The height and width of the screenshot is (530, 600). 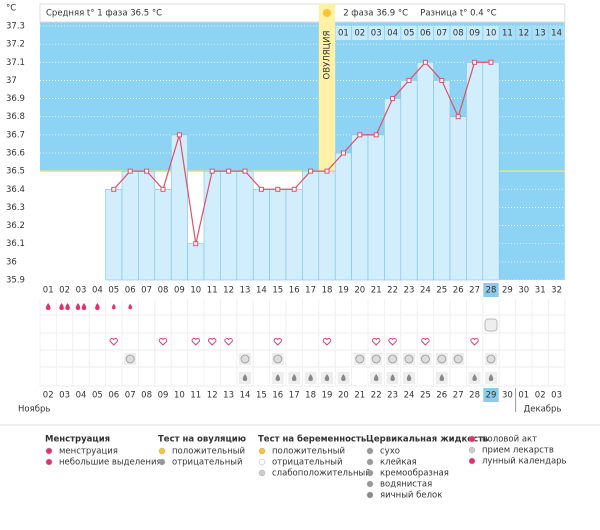 What do you see at coordinates (277, 396) in the screenshot?
I see `date-label: 16` at bounding box center [277, 396].